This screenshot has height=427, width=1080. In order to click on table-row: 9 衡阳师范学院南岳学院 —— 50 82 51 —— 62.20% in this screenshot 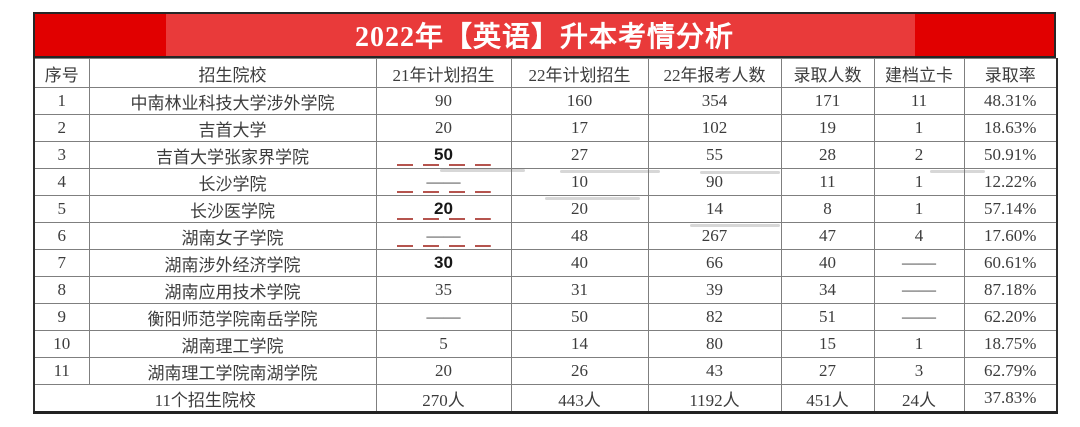, I will do `click(545, 317)`.